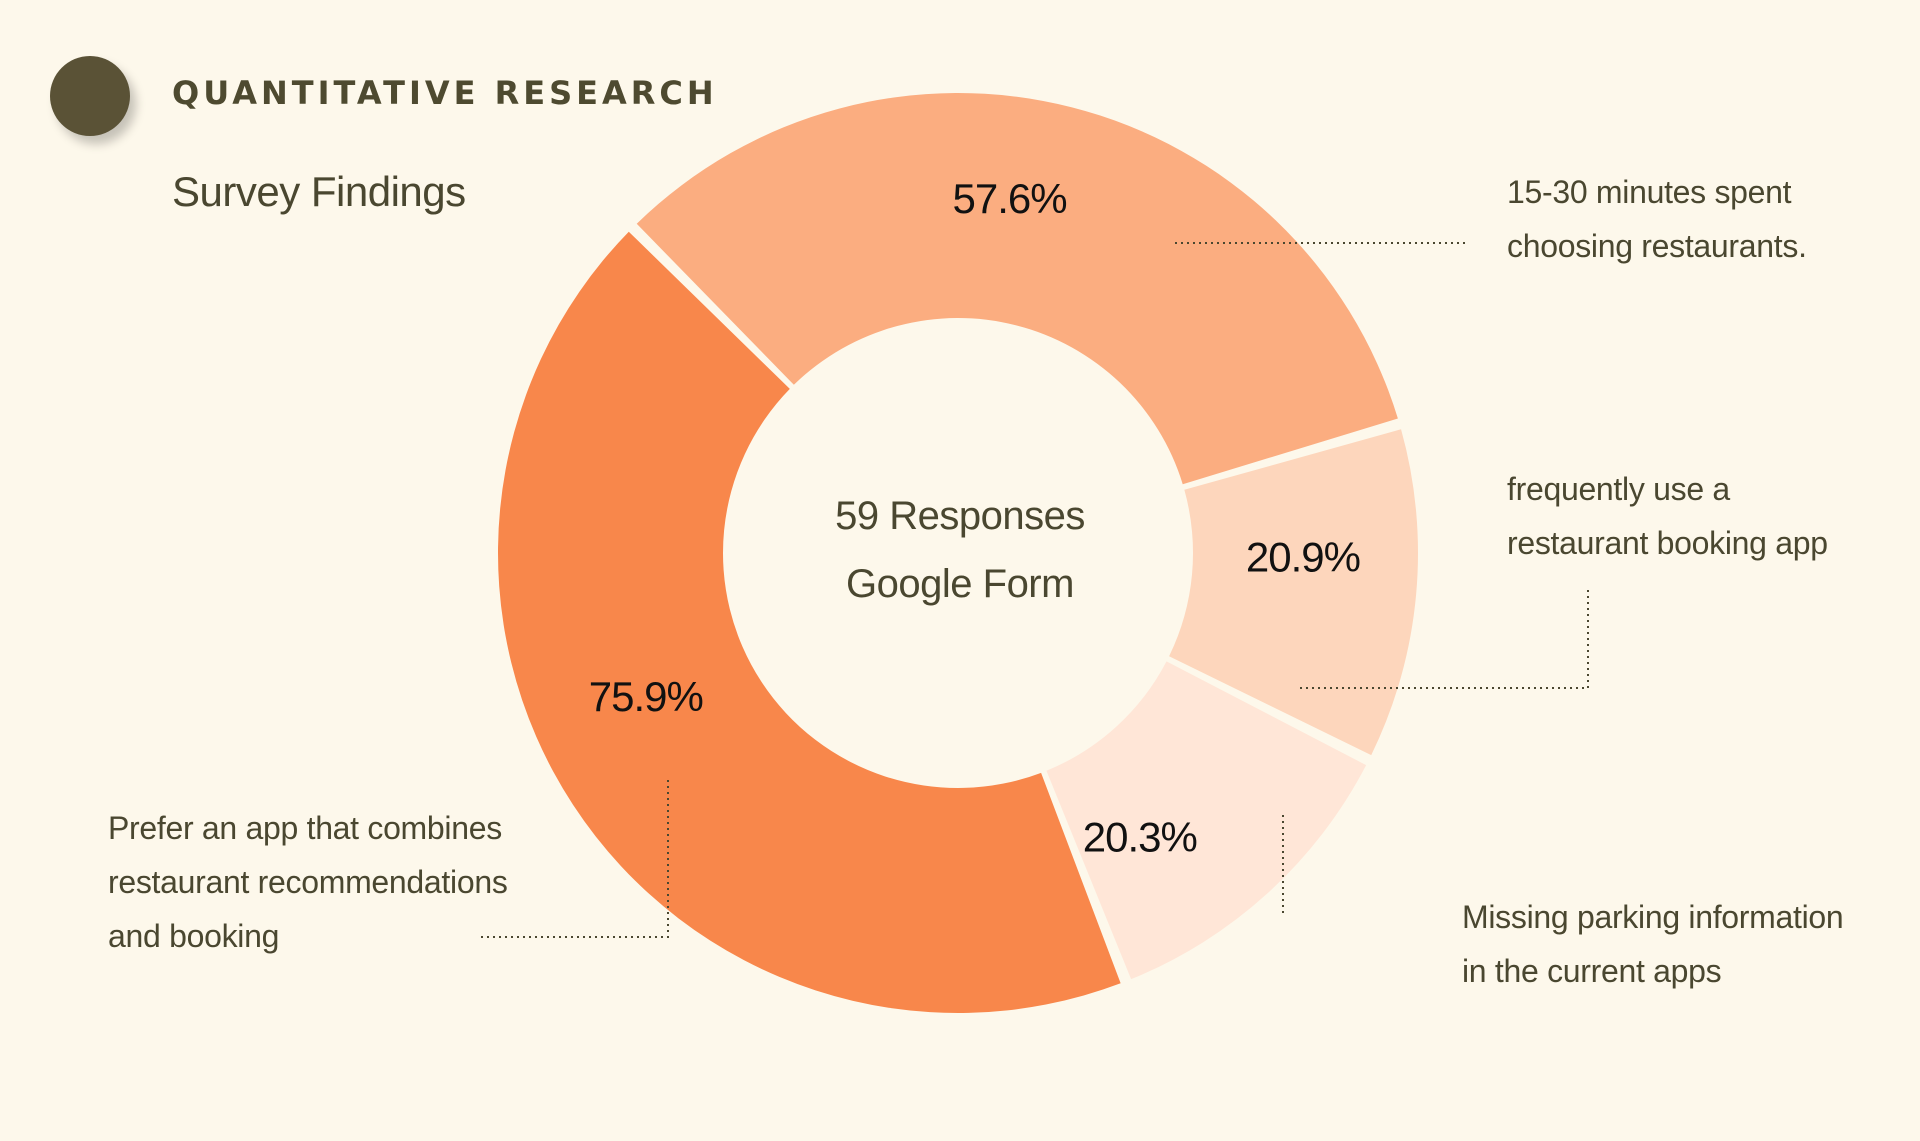 The width and height of the screenshot is (1920, 1141). What do you see at coordinates (1653, 917) in the screenshot?
I see `annotation-line: Missing parking information` at bounding box center [1653, 917].